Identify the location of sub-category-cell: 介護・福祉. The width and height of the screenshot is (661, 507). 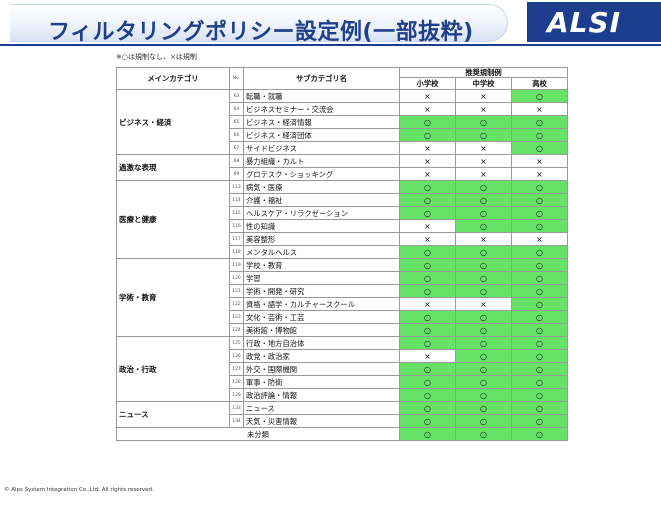
(321, 200).